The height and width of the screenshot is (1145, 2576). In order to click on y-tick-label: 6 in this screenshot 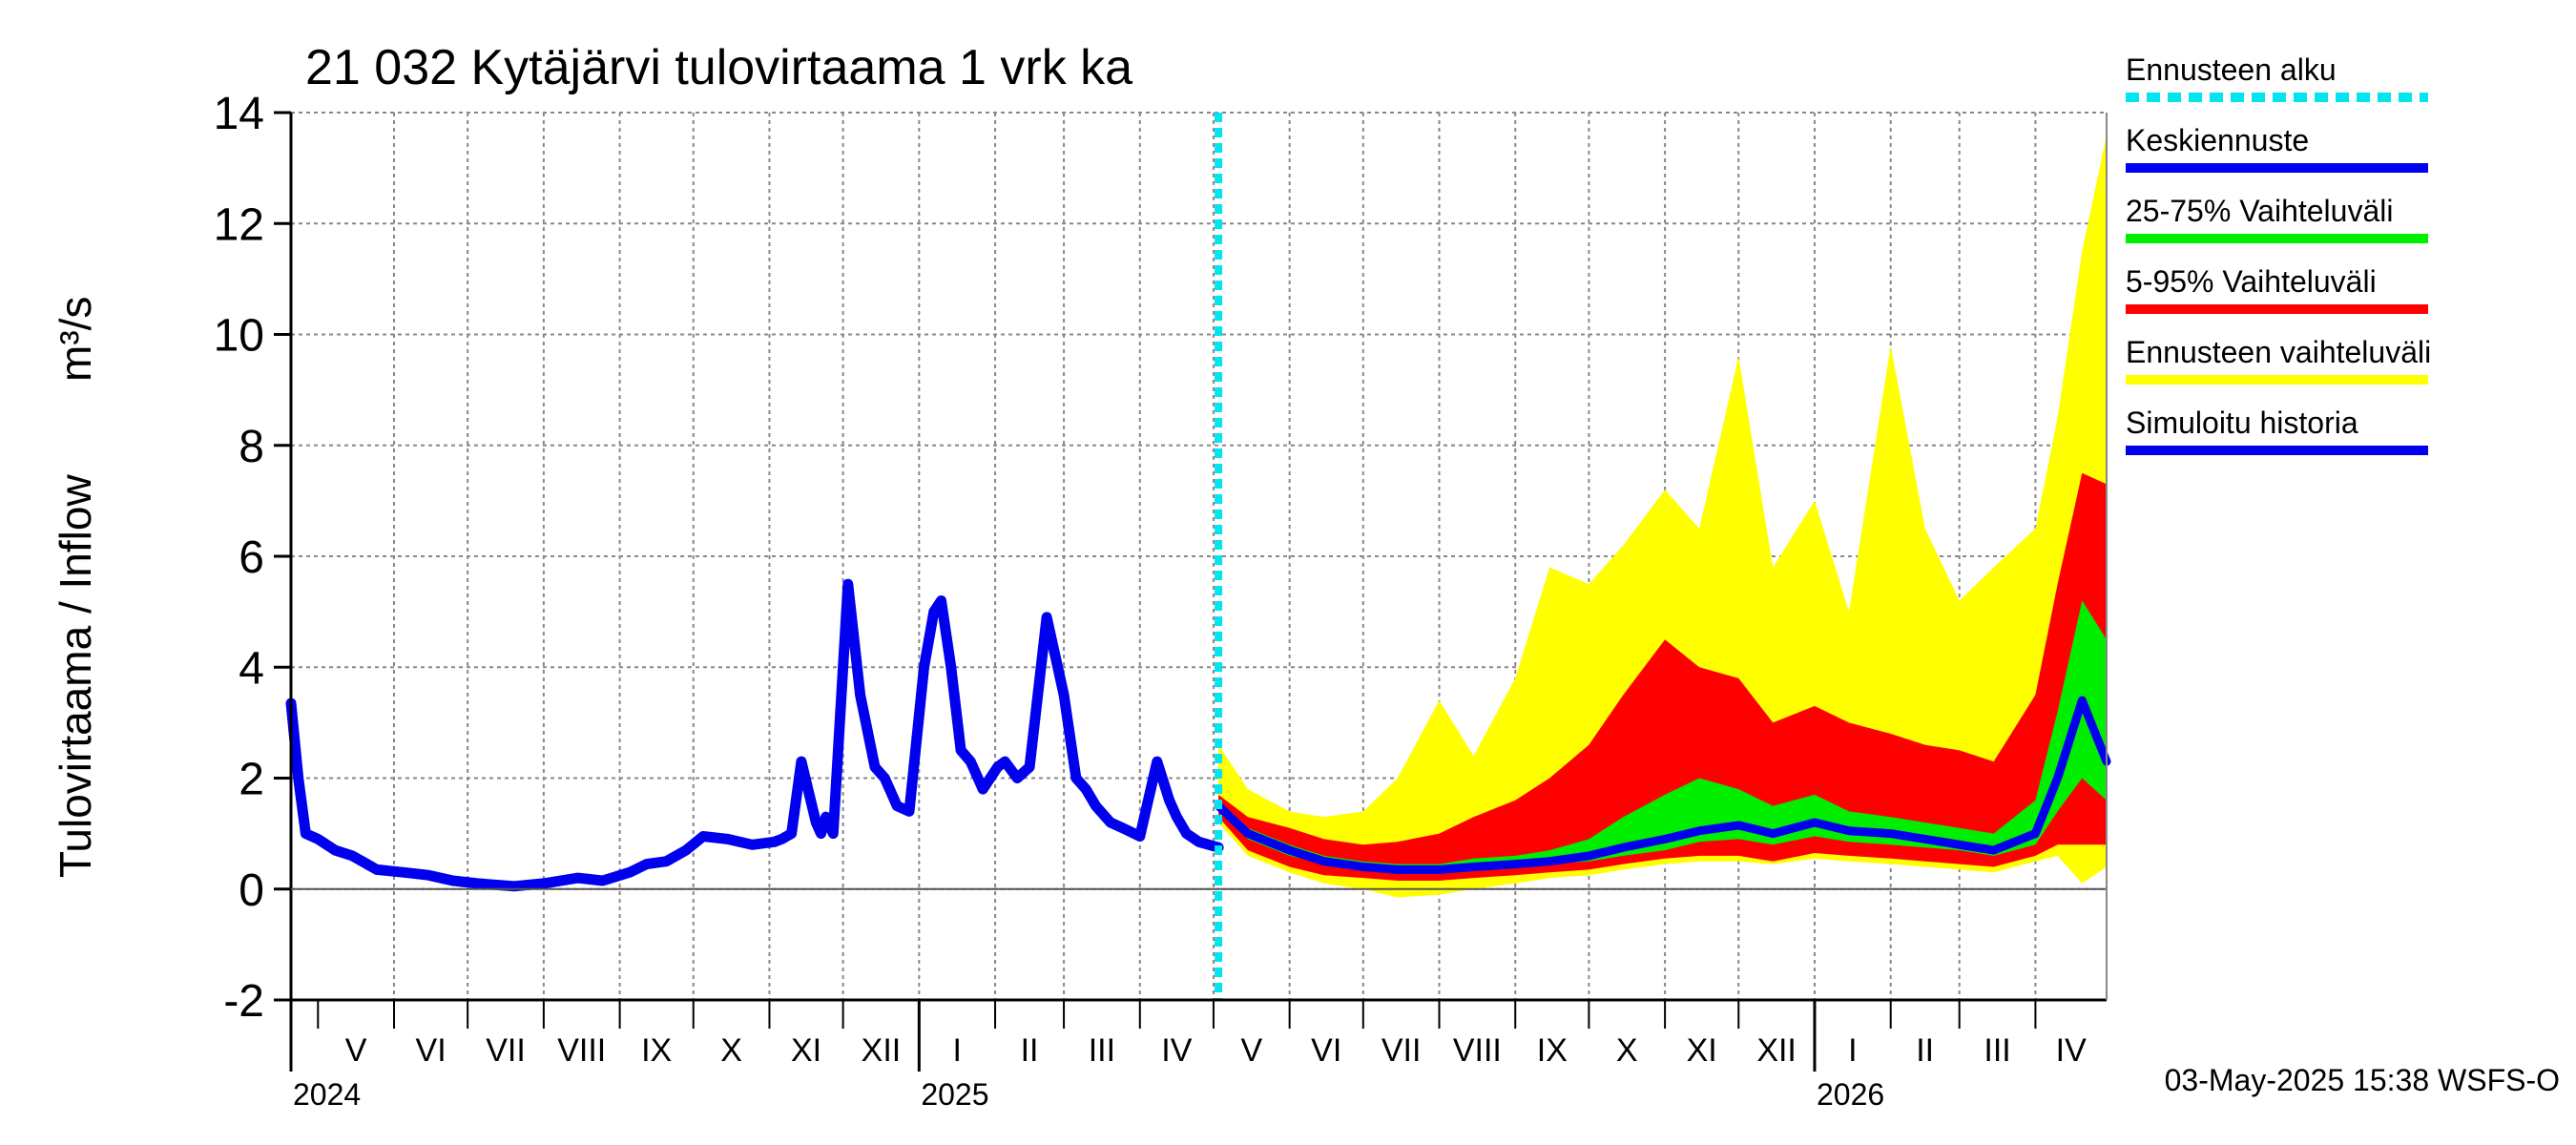, I will do `click(251, 557)`.